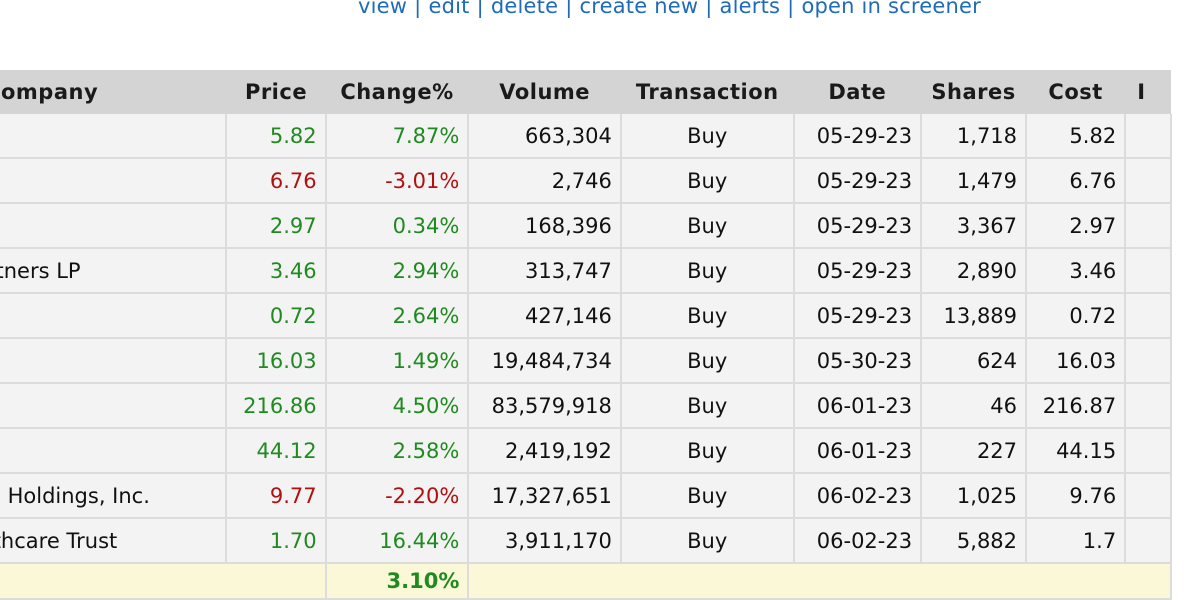 The height and width of the screenshot is (600, 1200). What do you see at coordinates (544, 541) in the screenshot?
I see `volume-cell: 3,911,170` at bounding box center [544, 541].